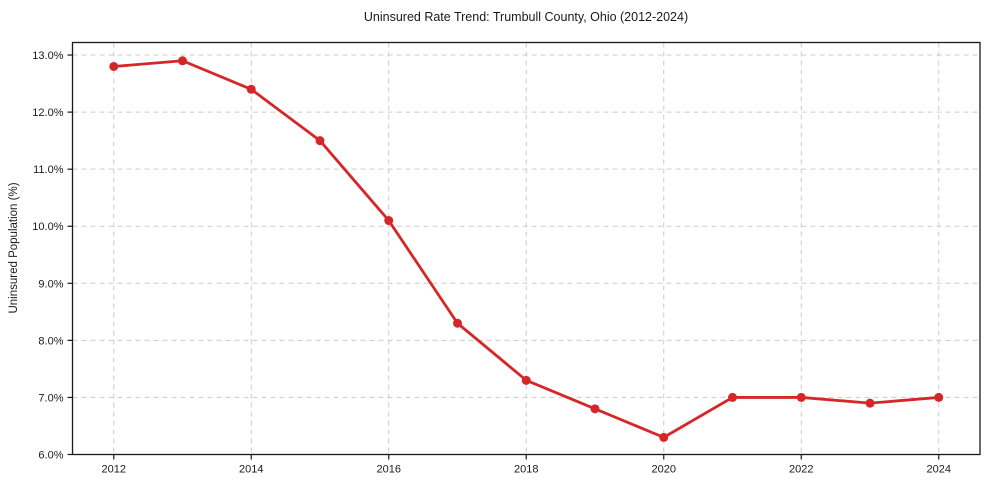  What do you see at coordinates (251, 470) in the screenshot?
I see `x-tick-label: 2014` at bounding box center [251, 470].